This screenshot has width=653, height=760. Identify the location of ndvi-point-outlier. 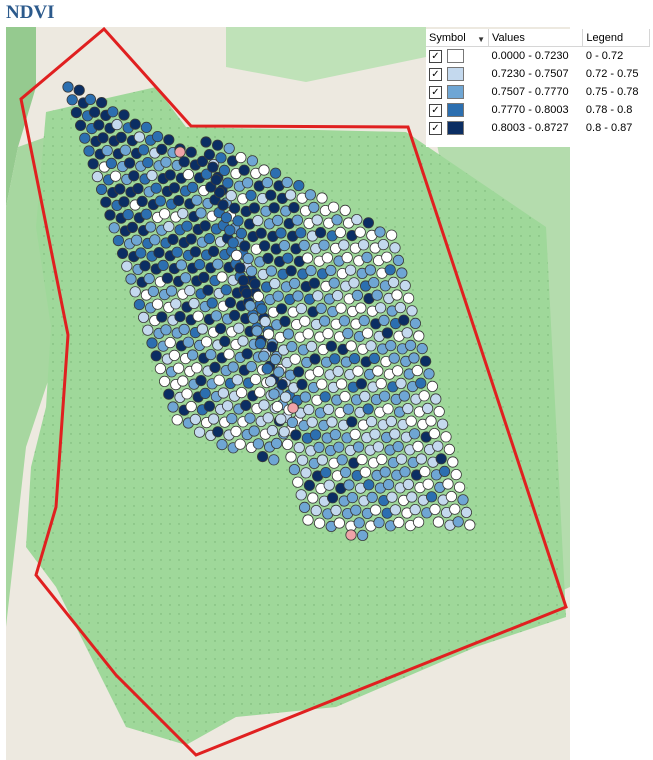
(293, 408).